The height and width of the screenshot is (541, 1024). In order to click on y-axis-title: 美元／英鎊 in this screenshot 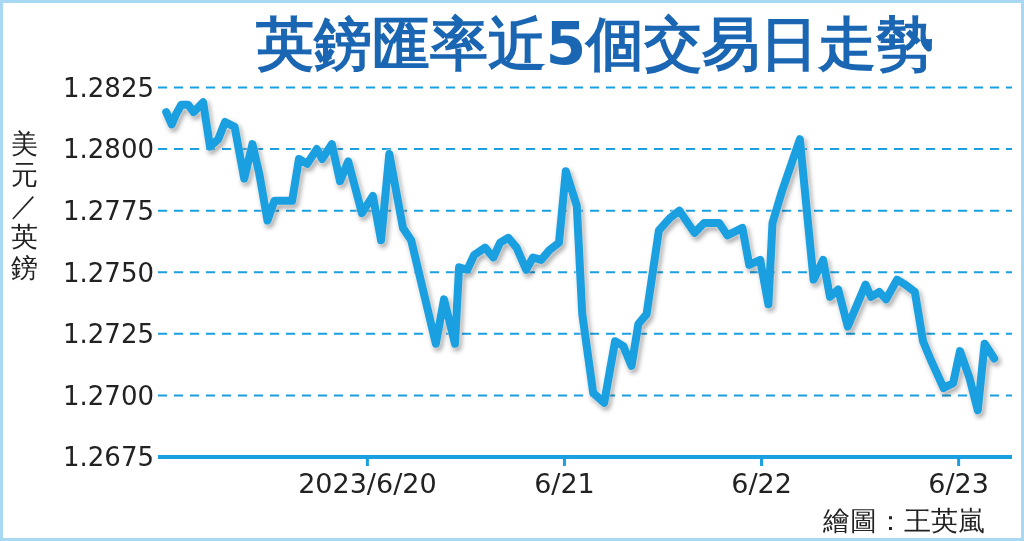, I will do `click(24, 205)`.